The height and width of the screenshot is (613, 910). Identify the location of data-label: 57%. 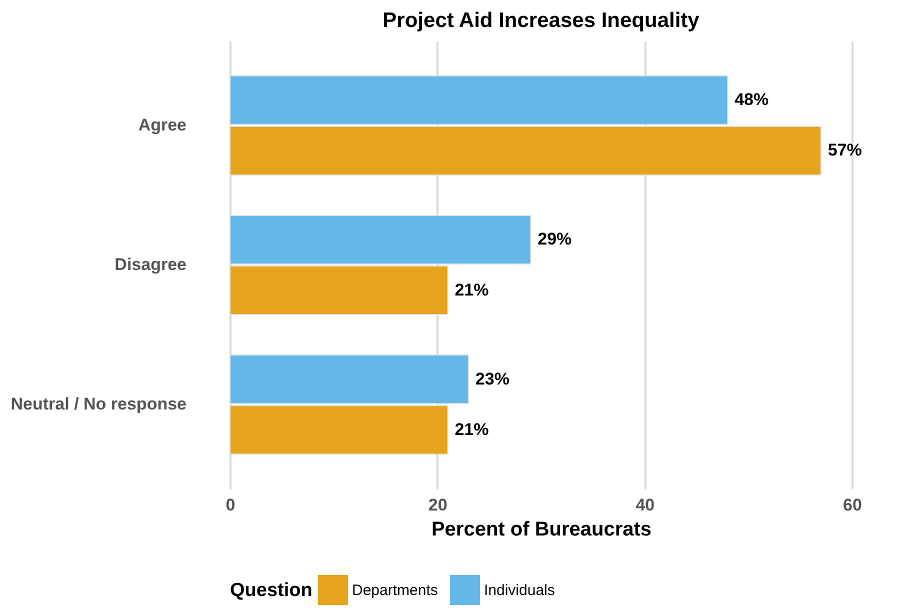
(845, 150).